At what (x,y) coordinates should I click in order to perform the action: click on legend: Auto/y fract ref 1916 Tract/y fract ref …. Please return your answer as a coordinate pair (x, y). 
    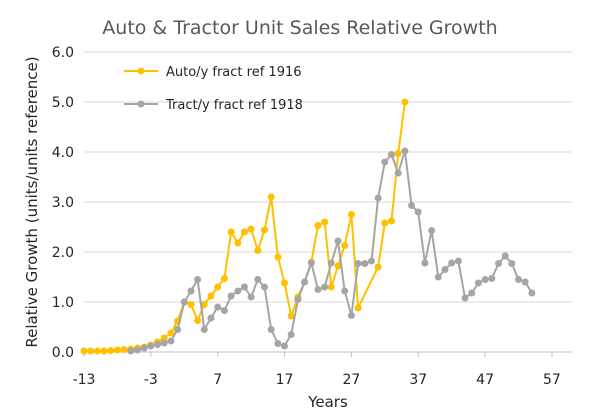
    Looking at the image, I should click on (213, 89).